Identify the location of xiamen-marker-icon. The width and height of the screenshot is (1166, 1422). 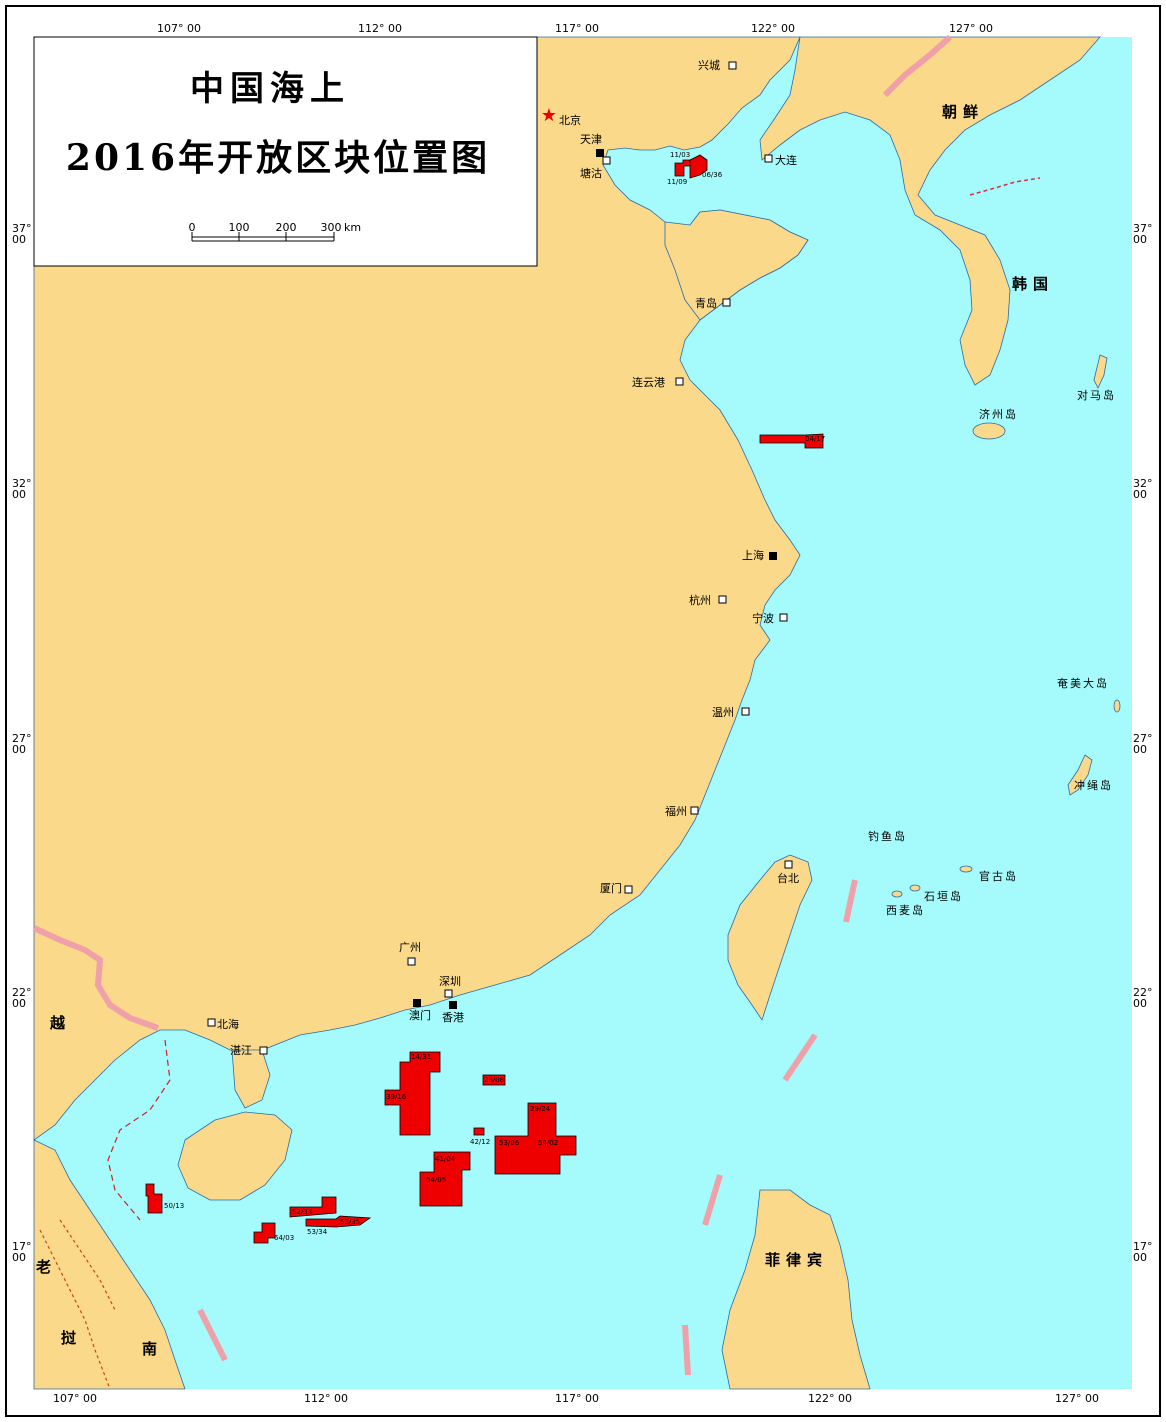
(628, 889).